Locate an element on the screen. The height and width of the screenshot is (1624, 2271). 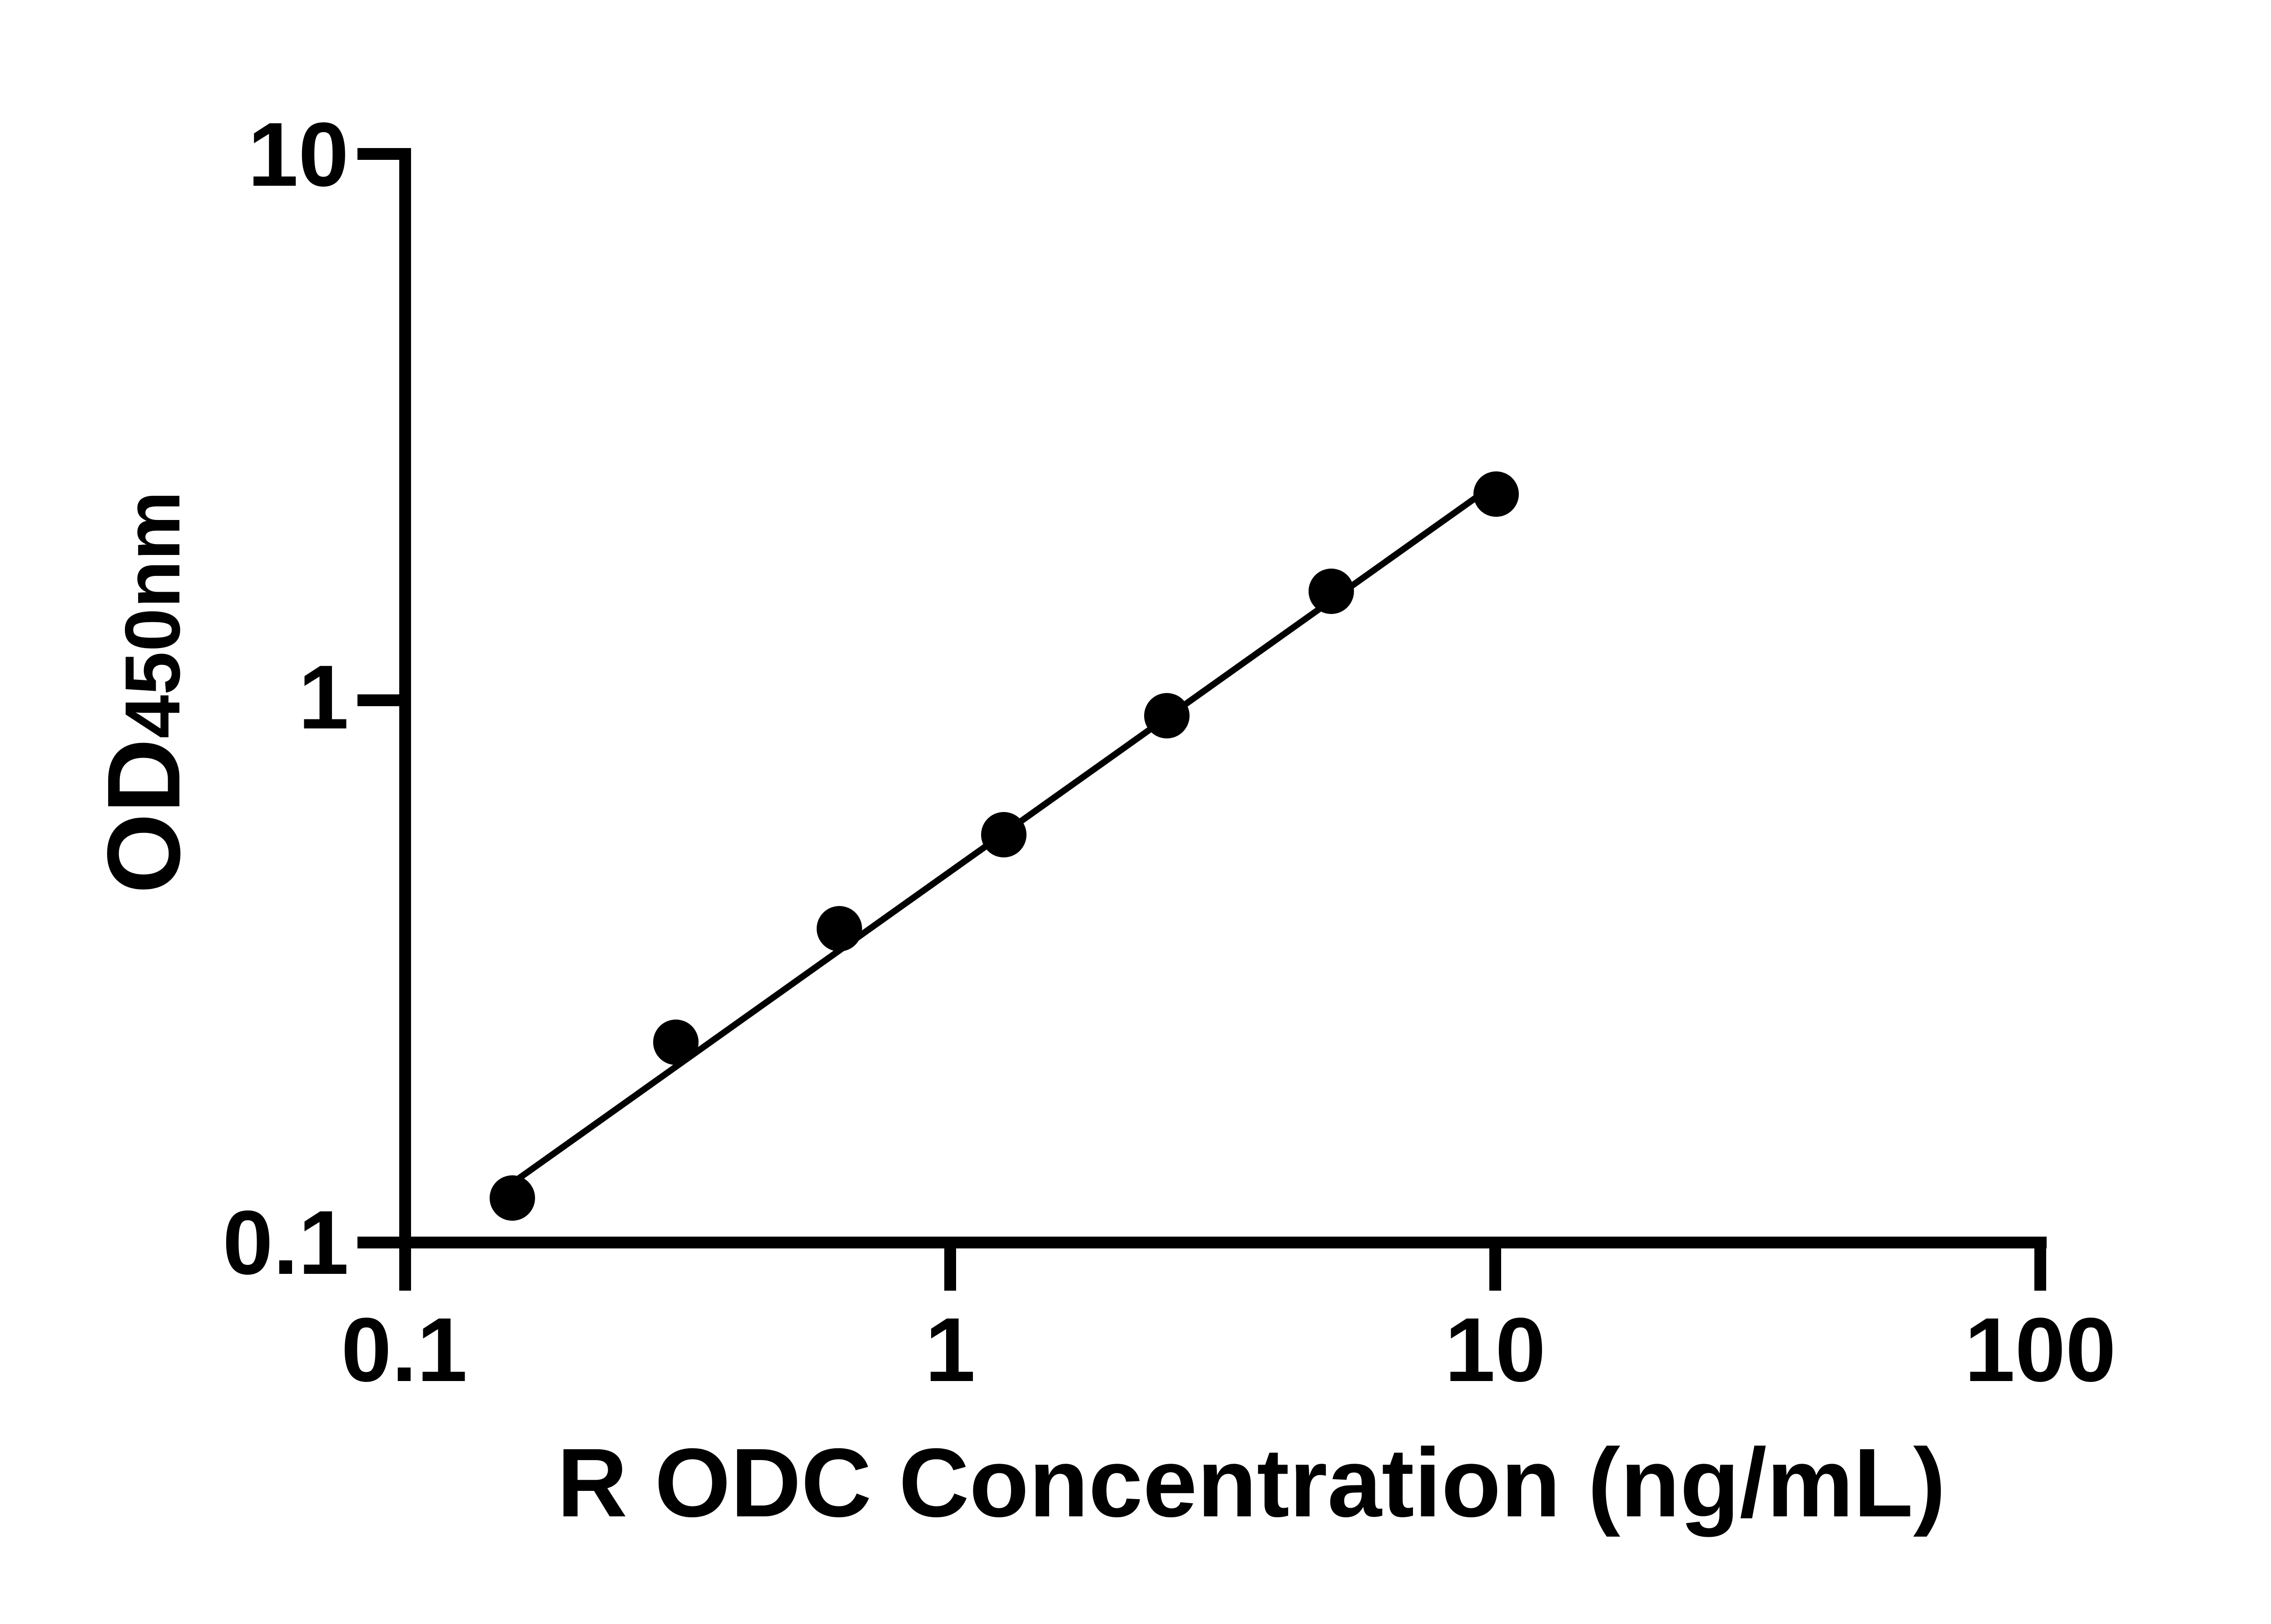
svg-text: R ODC Concentration (ng/mL) is located at coordinates (1251, 1482).